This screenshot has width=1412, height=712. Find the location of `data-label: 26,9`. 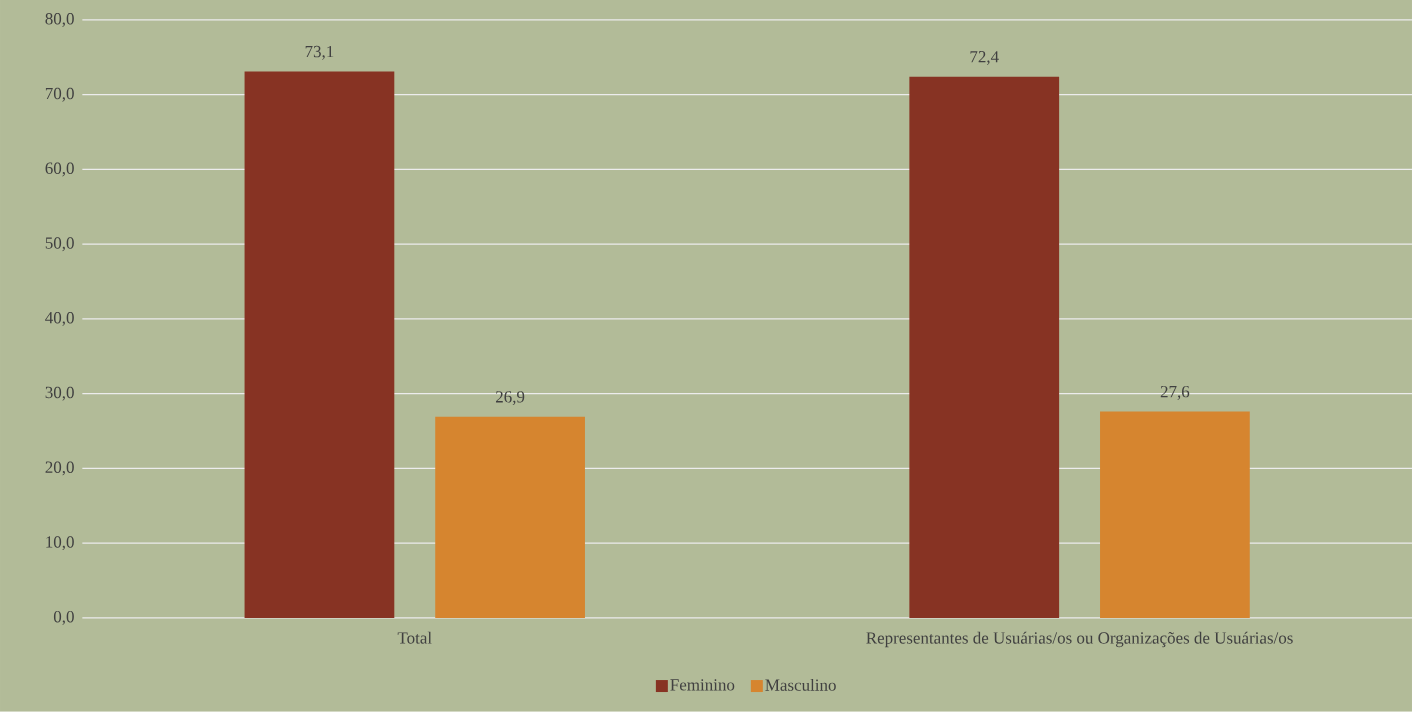

data-label: 26,9 is located at coordinates (510, 398).